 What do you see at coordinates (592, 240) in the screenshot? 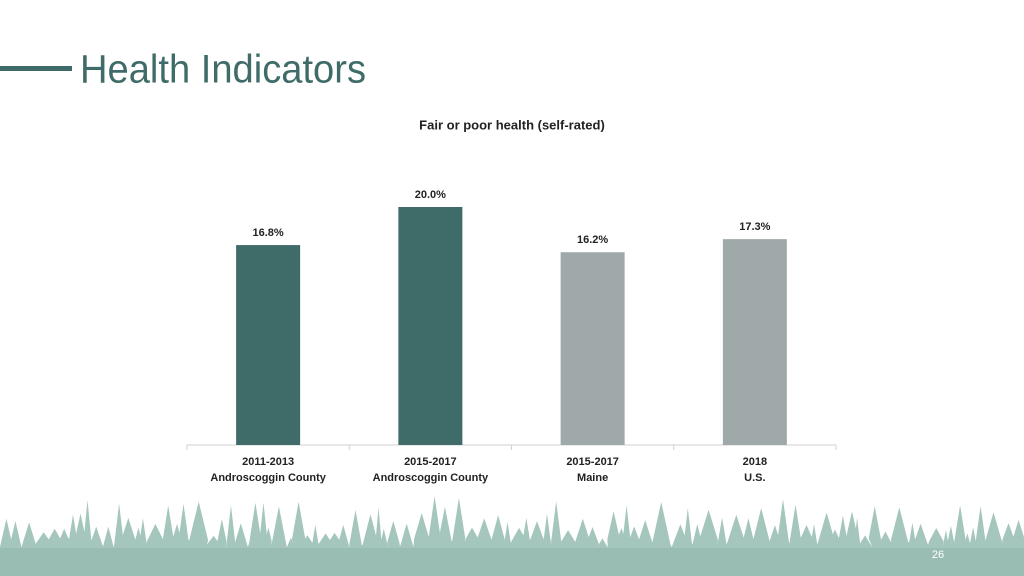
I see `data-label: 16.2%` at bounding box center [592, 240].